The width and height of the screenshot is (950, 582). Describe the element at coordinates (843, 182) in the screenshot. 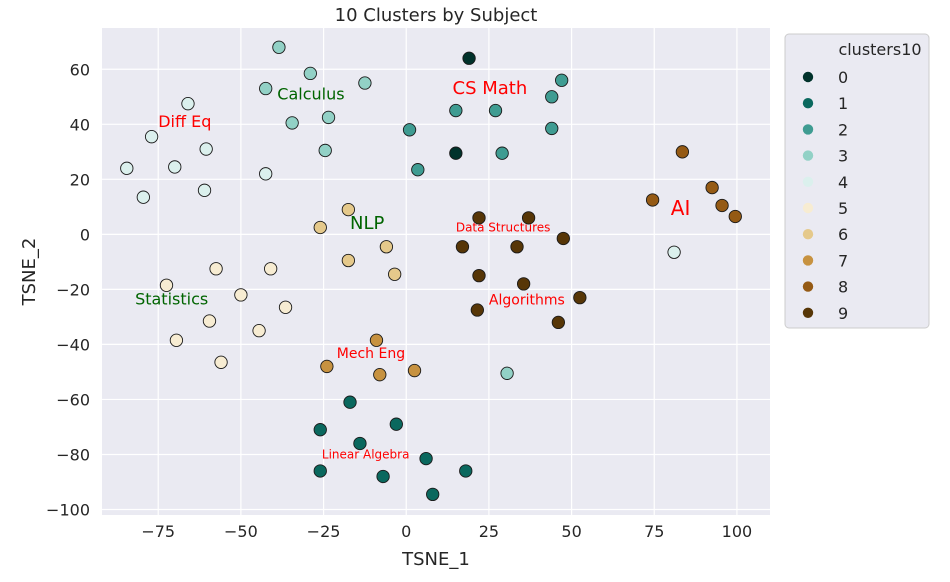

I see `legend-label-4: 4` at that location.